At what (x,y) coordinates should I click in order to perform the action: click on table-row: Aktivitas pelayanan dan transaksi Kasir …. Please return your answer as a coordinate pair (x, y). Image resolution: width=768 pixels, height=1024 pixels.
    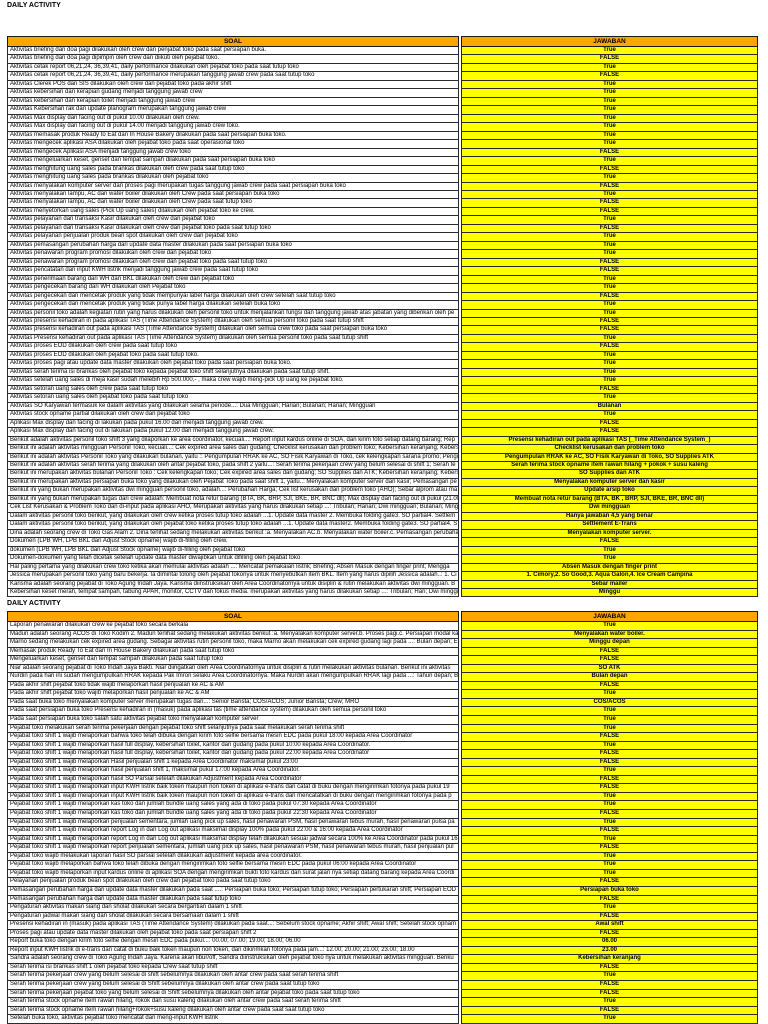
    Looking at the image, I should click on (384, 229).